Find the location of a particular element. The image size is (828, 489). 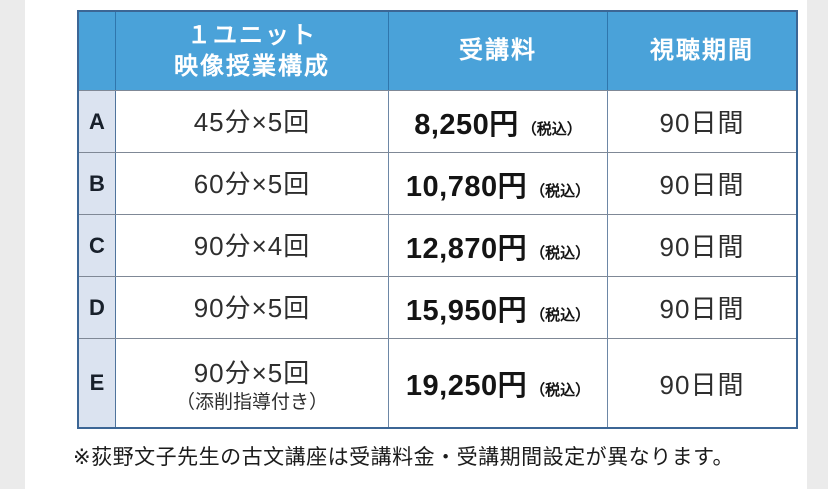

price-amount: 8,250円 is located at coordinates (466, 124).